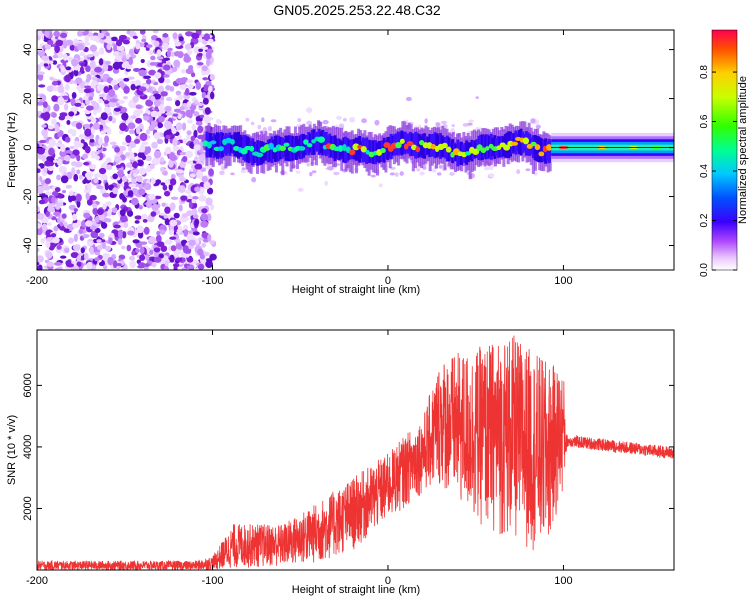 Image resolution: width=750 pixels, height=600 pixels. I want to click on colorbar-tick-label: 0.8, so click(704, 72).